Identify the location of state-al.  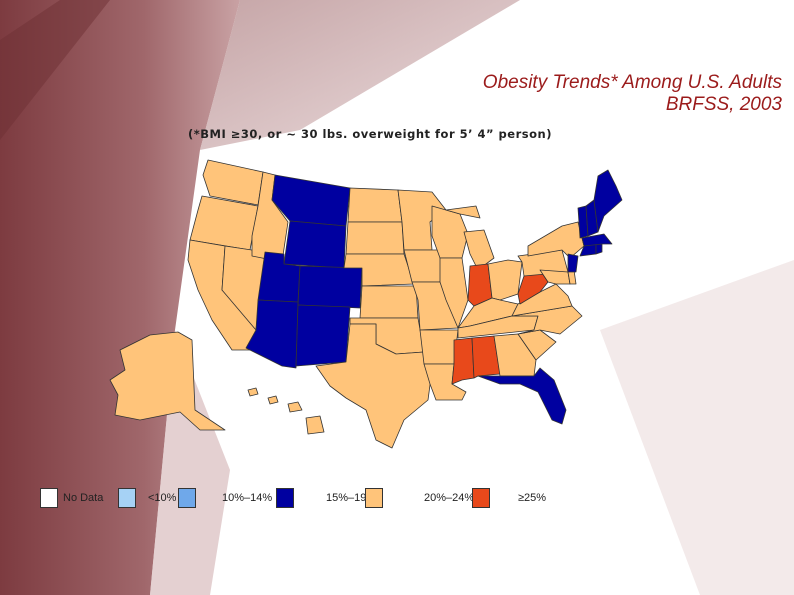
(486, 357).